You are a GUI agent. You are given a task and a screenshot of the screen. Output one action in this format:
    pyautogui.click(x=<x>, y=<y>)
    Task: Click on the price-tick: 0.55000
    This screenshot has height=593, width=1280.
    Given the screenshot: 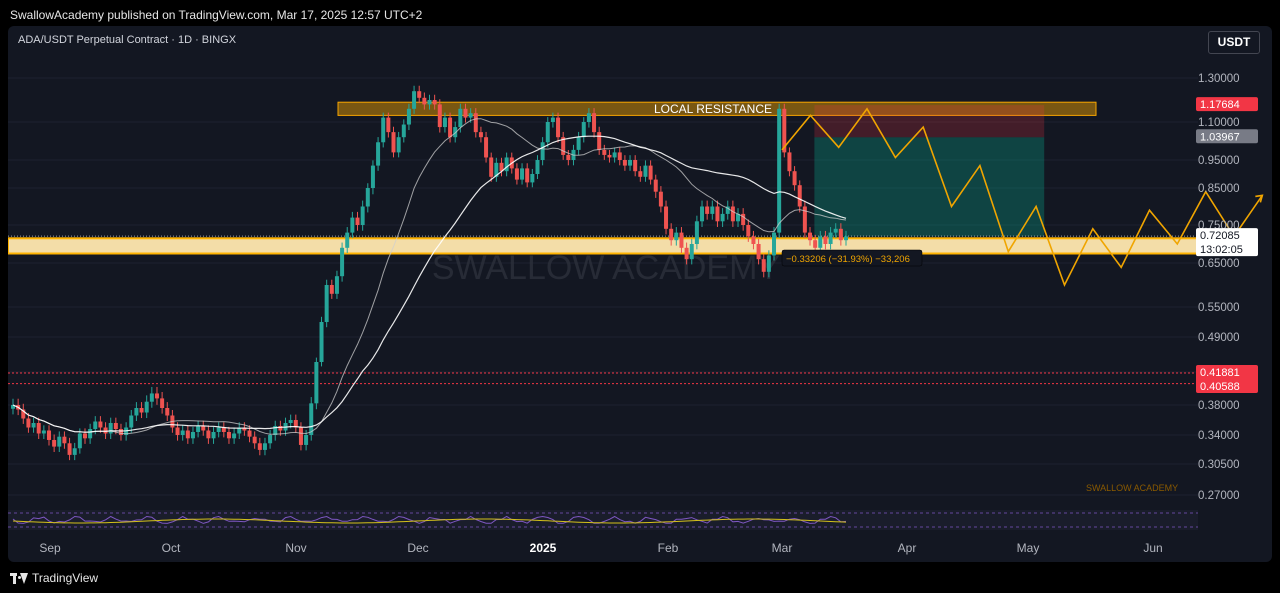 What is the action you would take?
    pyautogui.click(x=1219, y=308)
    